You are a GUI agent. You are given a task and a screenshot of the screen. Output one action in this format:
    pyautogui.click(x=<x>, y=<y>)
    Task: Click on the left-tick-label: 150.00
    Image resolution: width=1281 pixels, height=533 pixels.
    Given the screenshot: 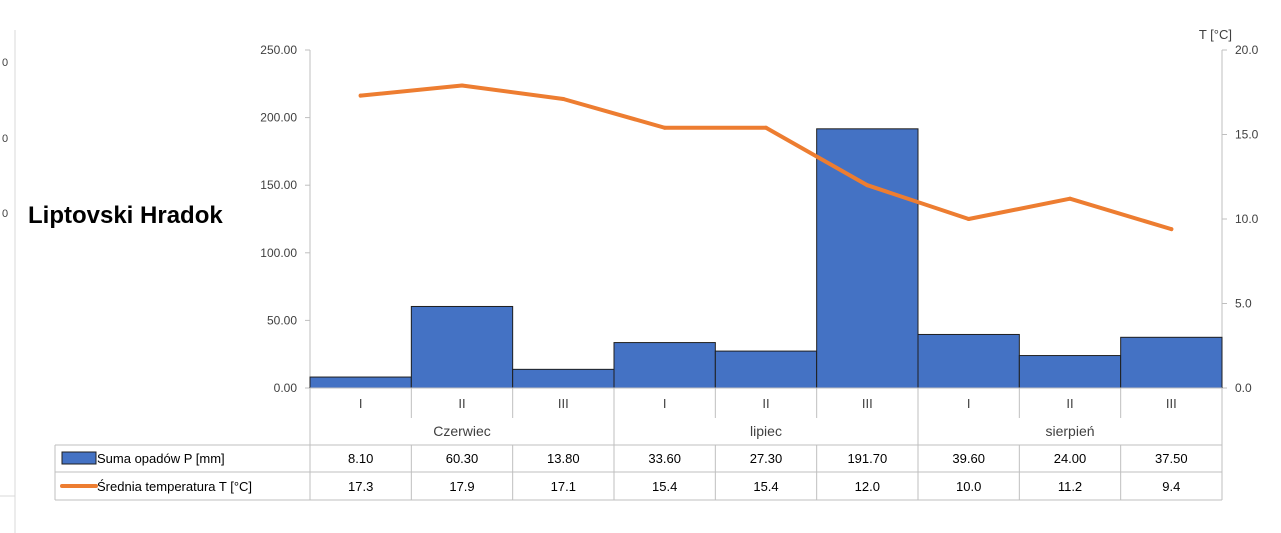 What is the action you would take?
    pyautogui.click(x=278, y=185)
    